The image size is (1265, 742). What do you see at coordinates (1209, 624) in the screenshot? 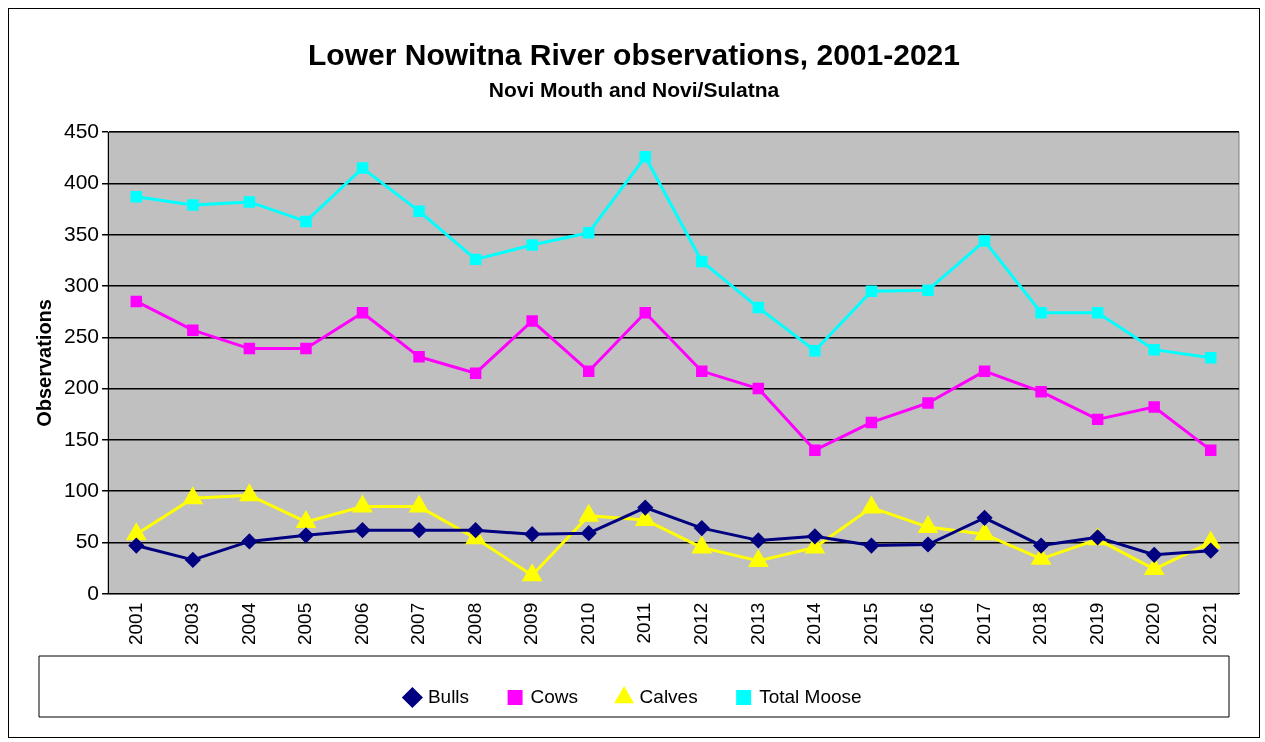
I see `x-tick-label: 2021` at bounding box center [1209, 624].